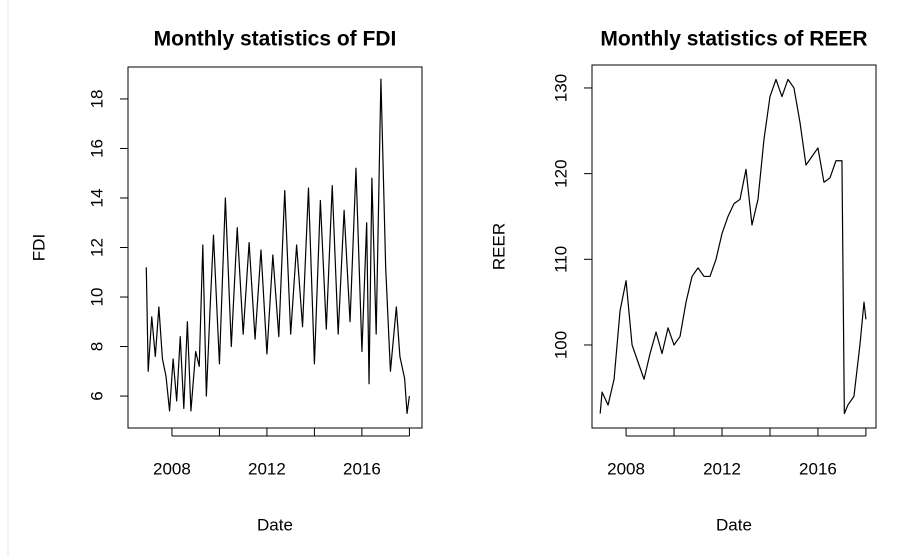 This screenshot has height=556, width=911. What do you see at coordinates (498, 246) in the screenshot?
I see `y-axis-label: REER` at bounding box center [498, 246].